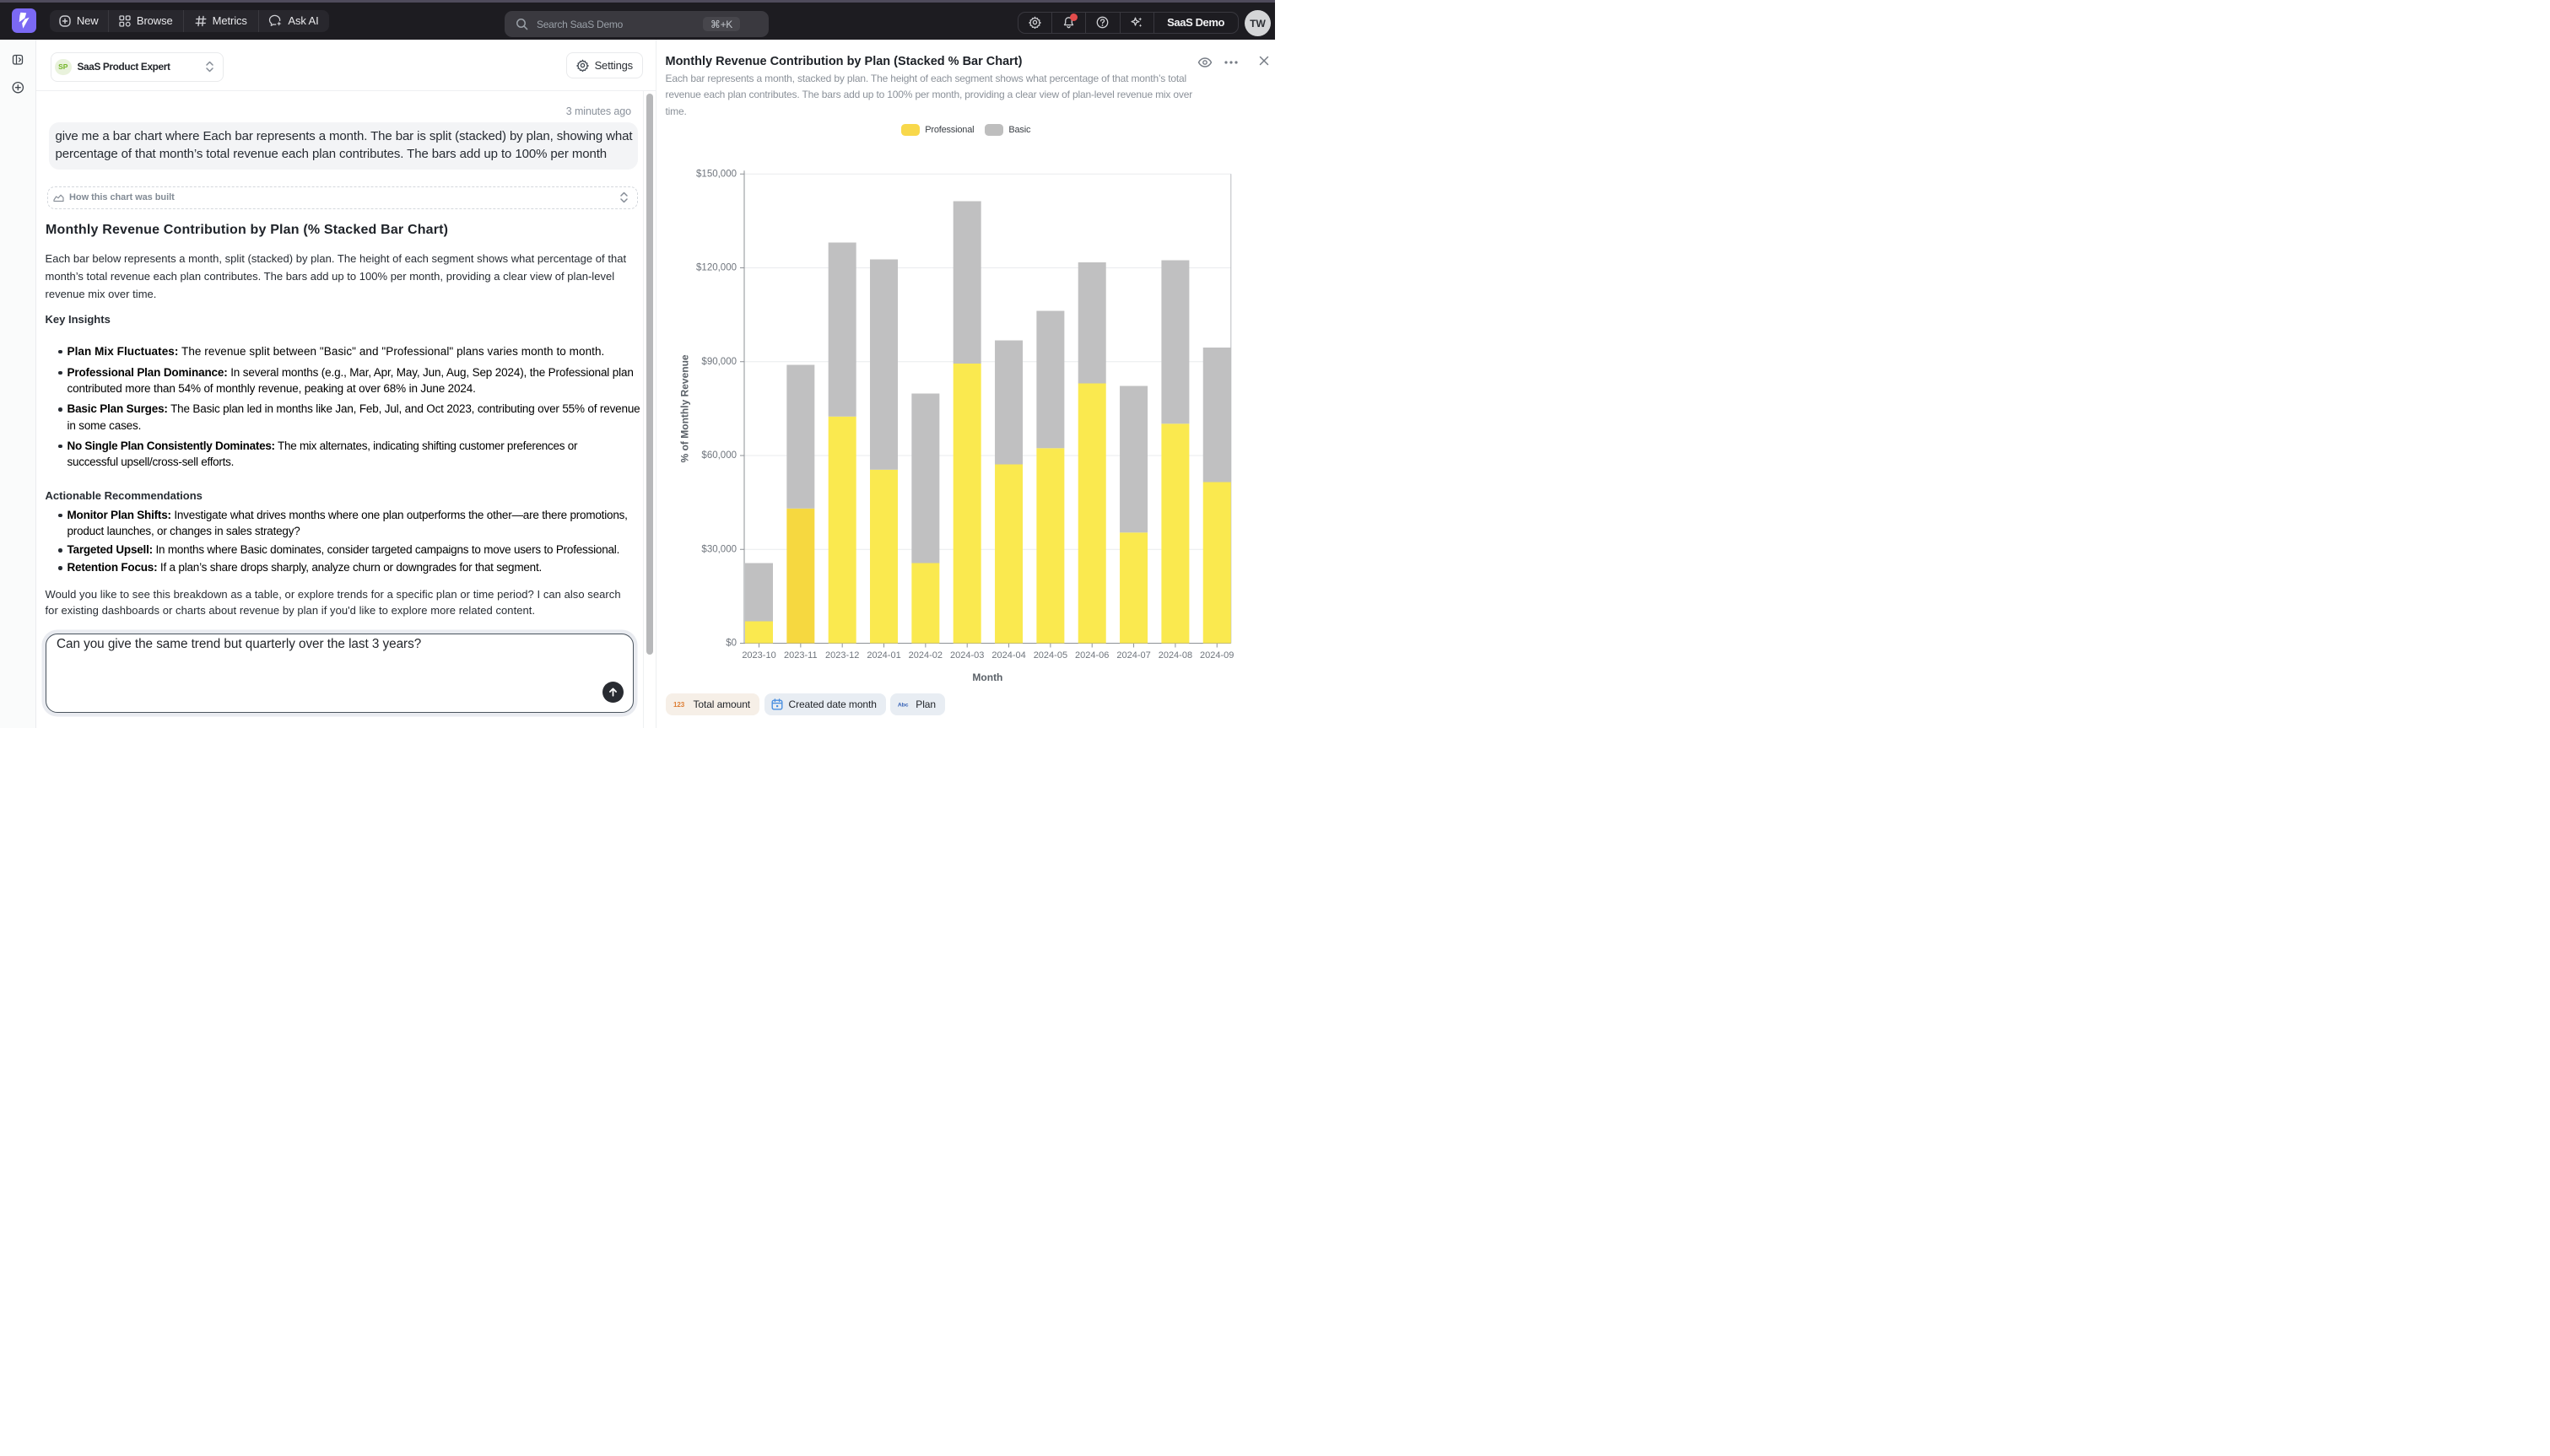 This screenshot has width=2550, height=1456. I want to click on svg-text: 2024-09, so click(1217, 655).